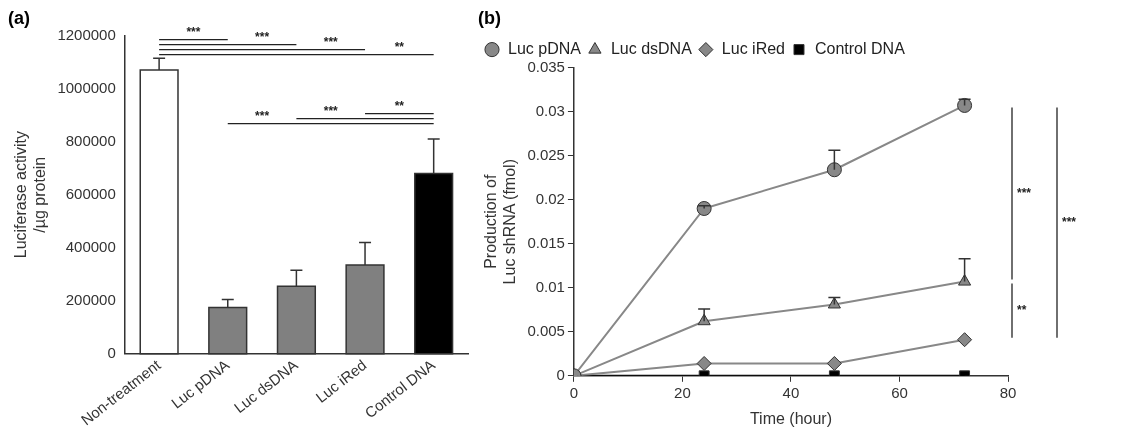 This screenshot has height=441, width=1135. Describe the element at coordinates (753, 49) in the screenshot. I see `legend-label: Luc iRed` at that location.